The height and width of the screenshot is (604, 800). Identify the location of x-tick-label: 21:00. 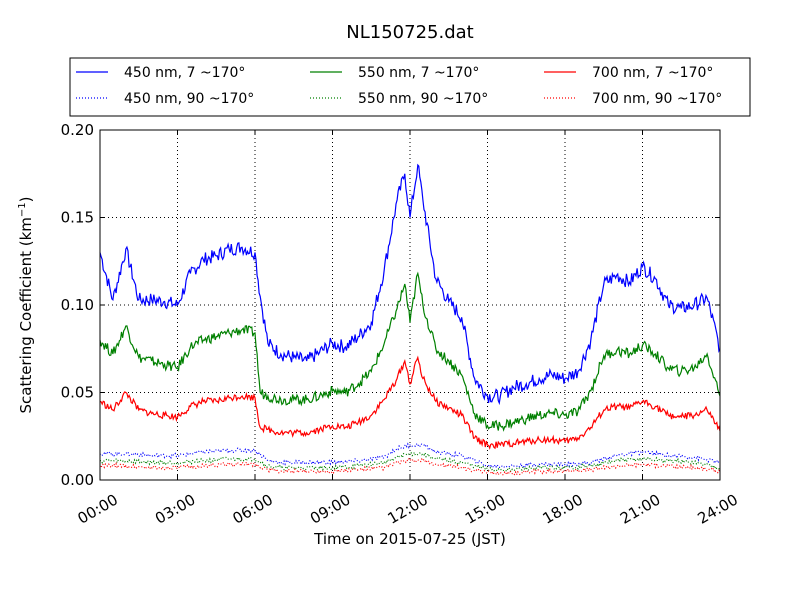
(640, 509).